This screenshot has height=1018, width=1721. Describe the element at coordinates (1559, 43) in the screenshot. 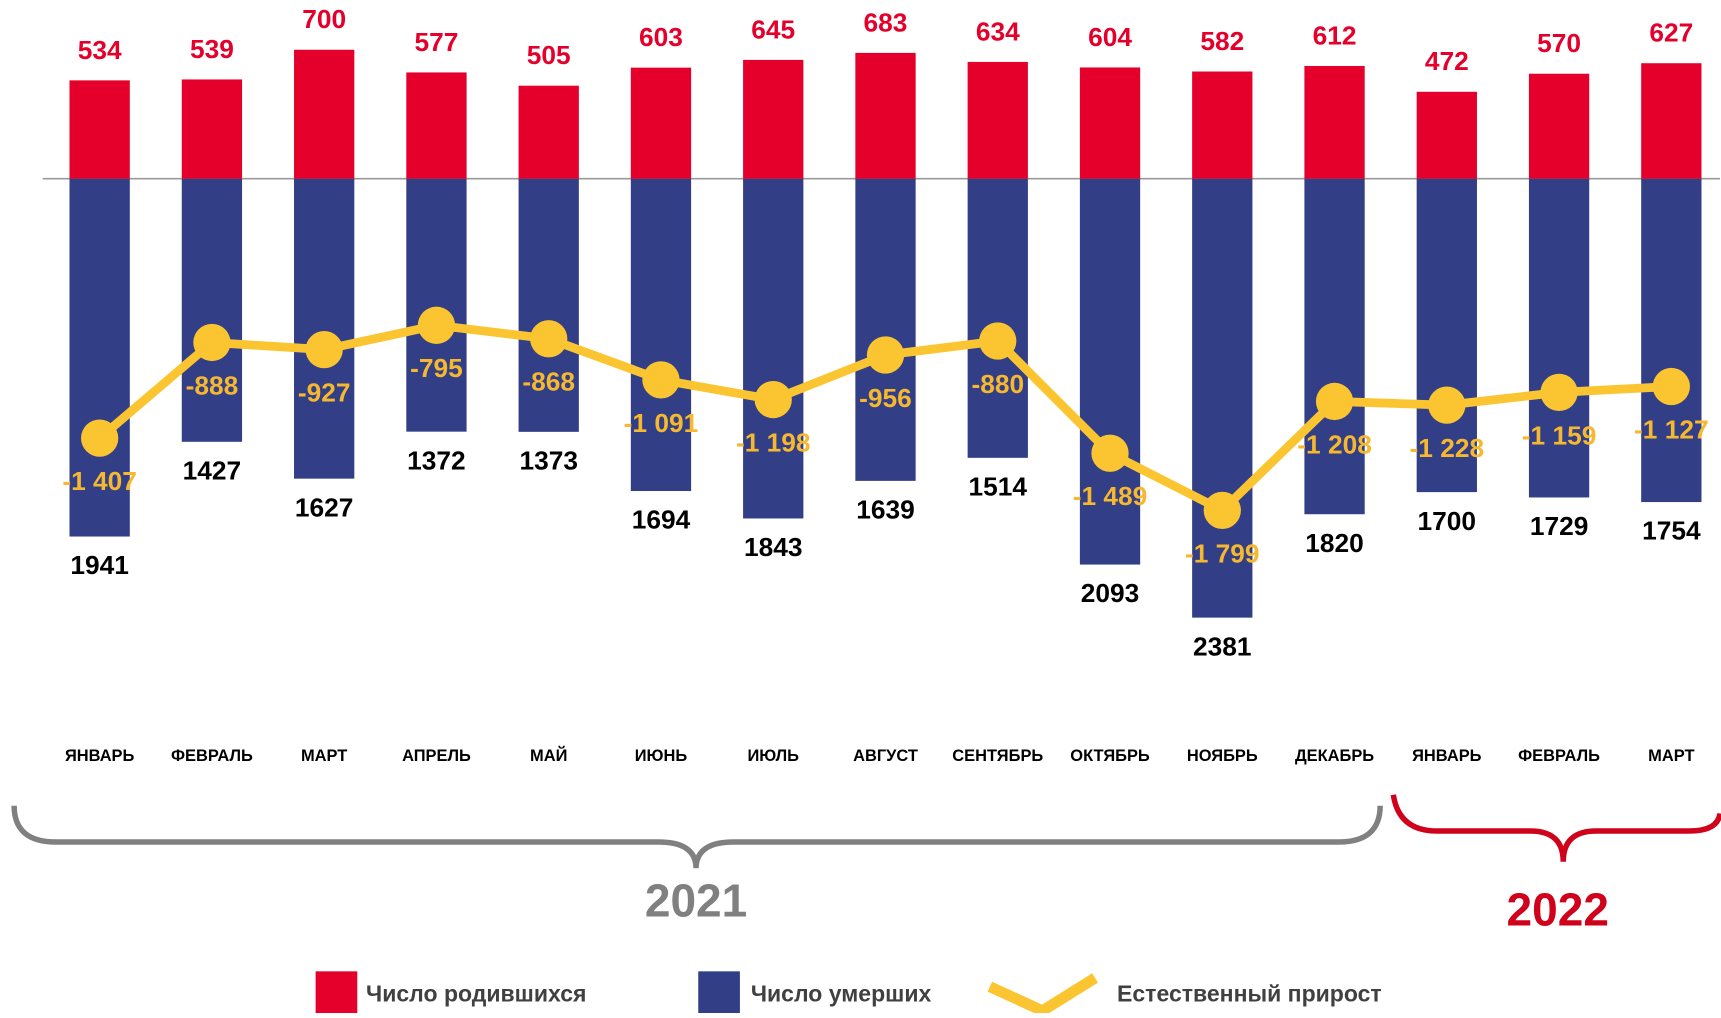

I see `data-label: 570` at that location.